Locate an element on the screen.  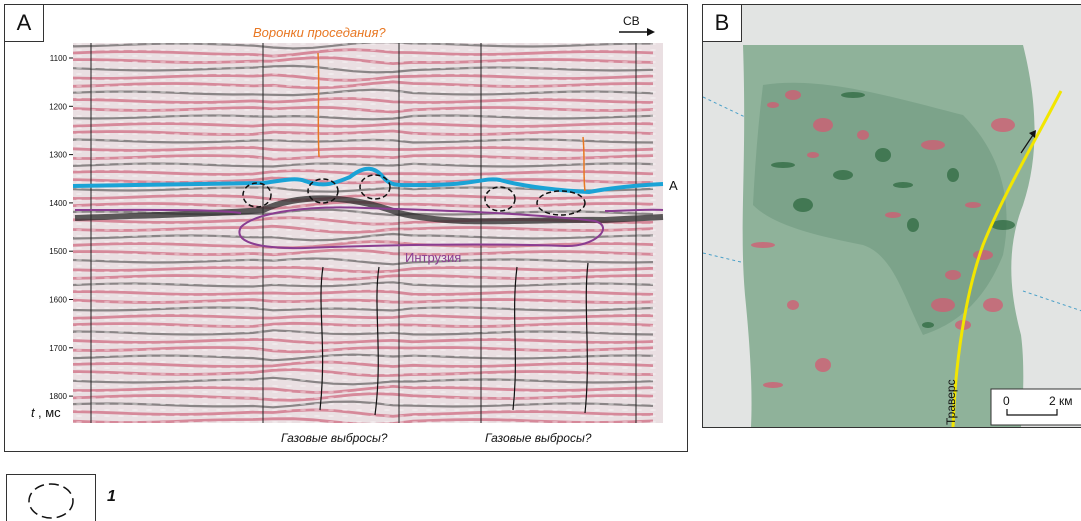
pointer-arrow-icon is located at coordinates (1027, 144).